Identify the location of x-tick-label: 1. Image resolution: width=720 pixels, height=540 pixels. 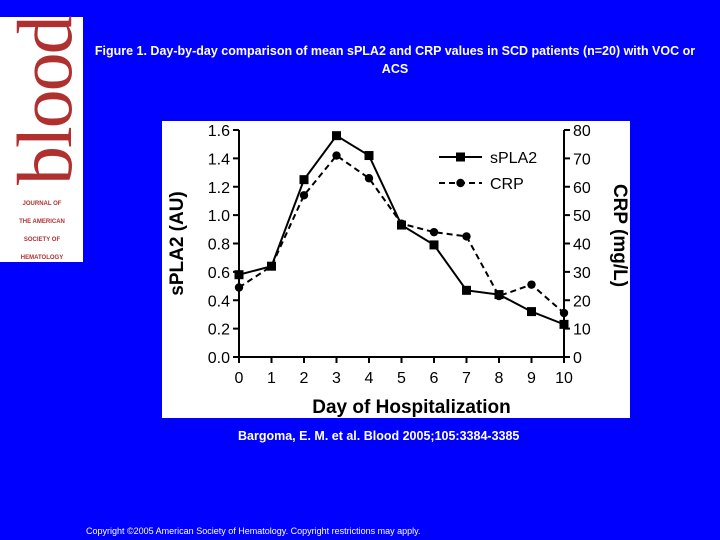
(271, 378).